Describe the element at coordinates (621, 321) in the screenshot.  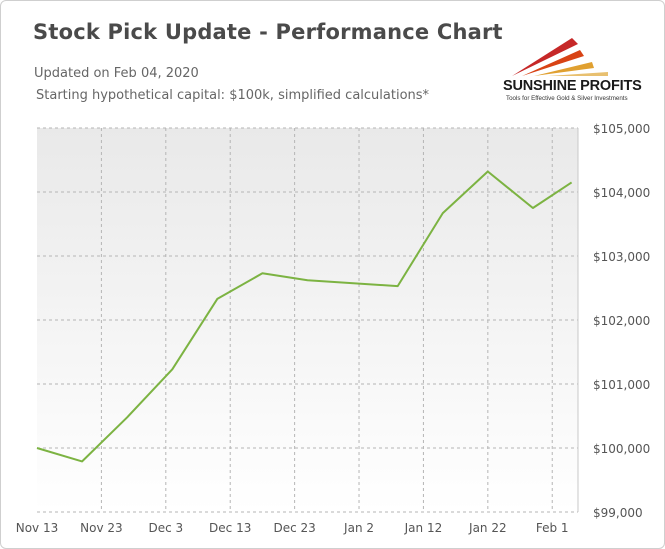
I see `y-tick-label: $102,000` at that location.